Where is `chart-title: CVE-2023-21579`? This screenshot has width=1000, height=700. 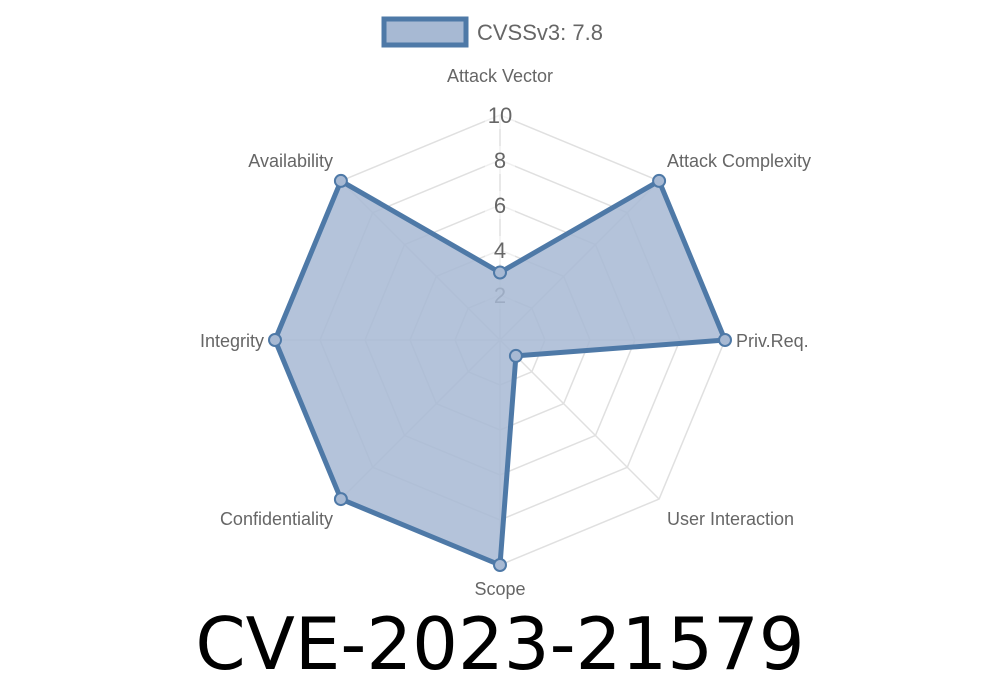
chart-title: CVE-2023-21579 is located at coordinates (500, 644).